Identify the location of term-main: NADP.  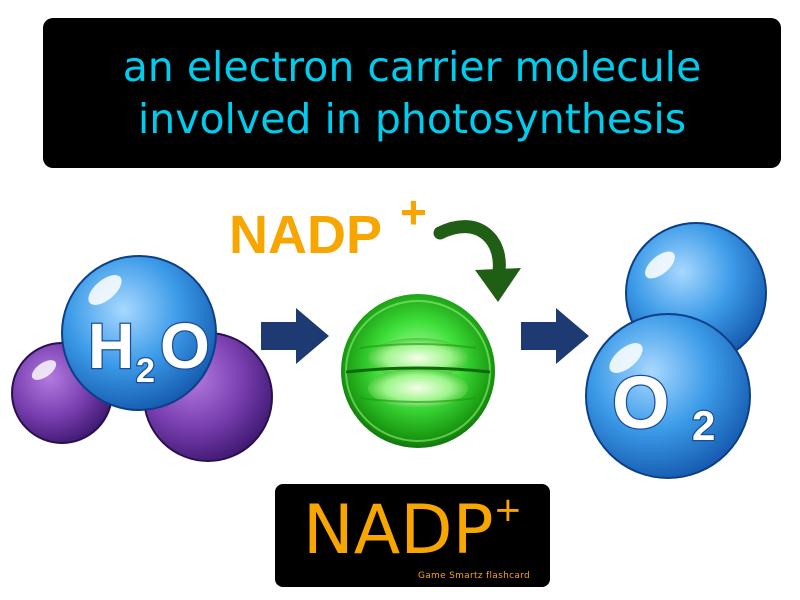
(398, 530).